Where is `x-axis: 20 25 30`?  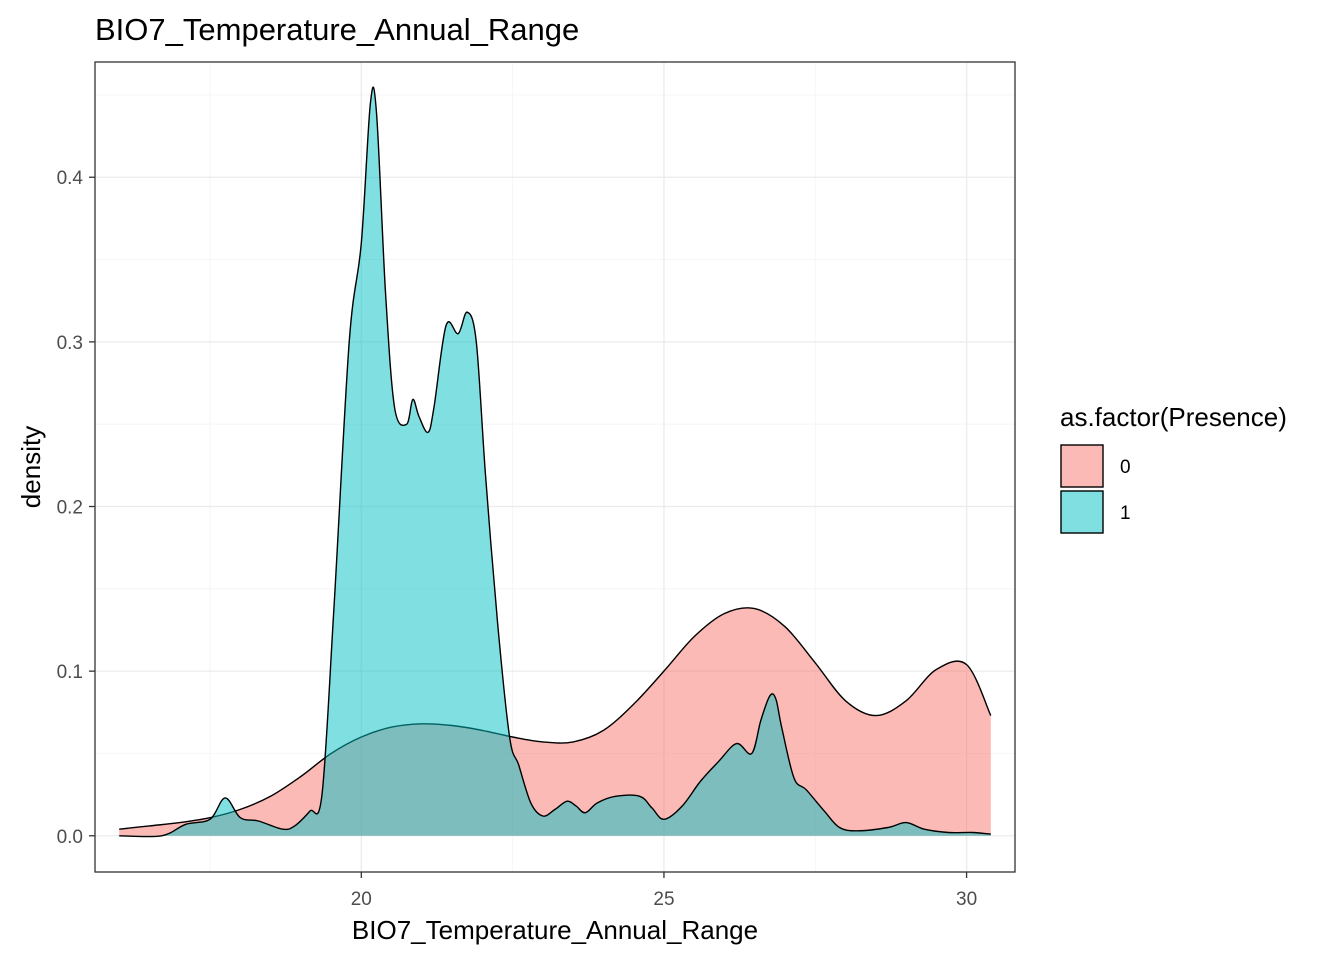 x-axis: 20 25 30 is located at coordinates (664, 891).